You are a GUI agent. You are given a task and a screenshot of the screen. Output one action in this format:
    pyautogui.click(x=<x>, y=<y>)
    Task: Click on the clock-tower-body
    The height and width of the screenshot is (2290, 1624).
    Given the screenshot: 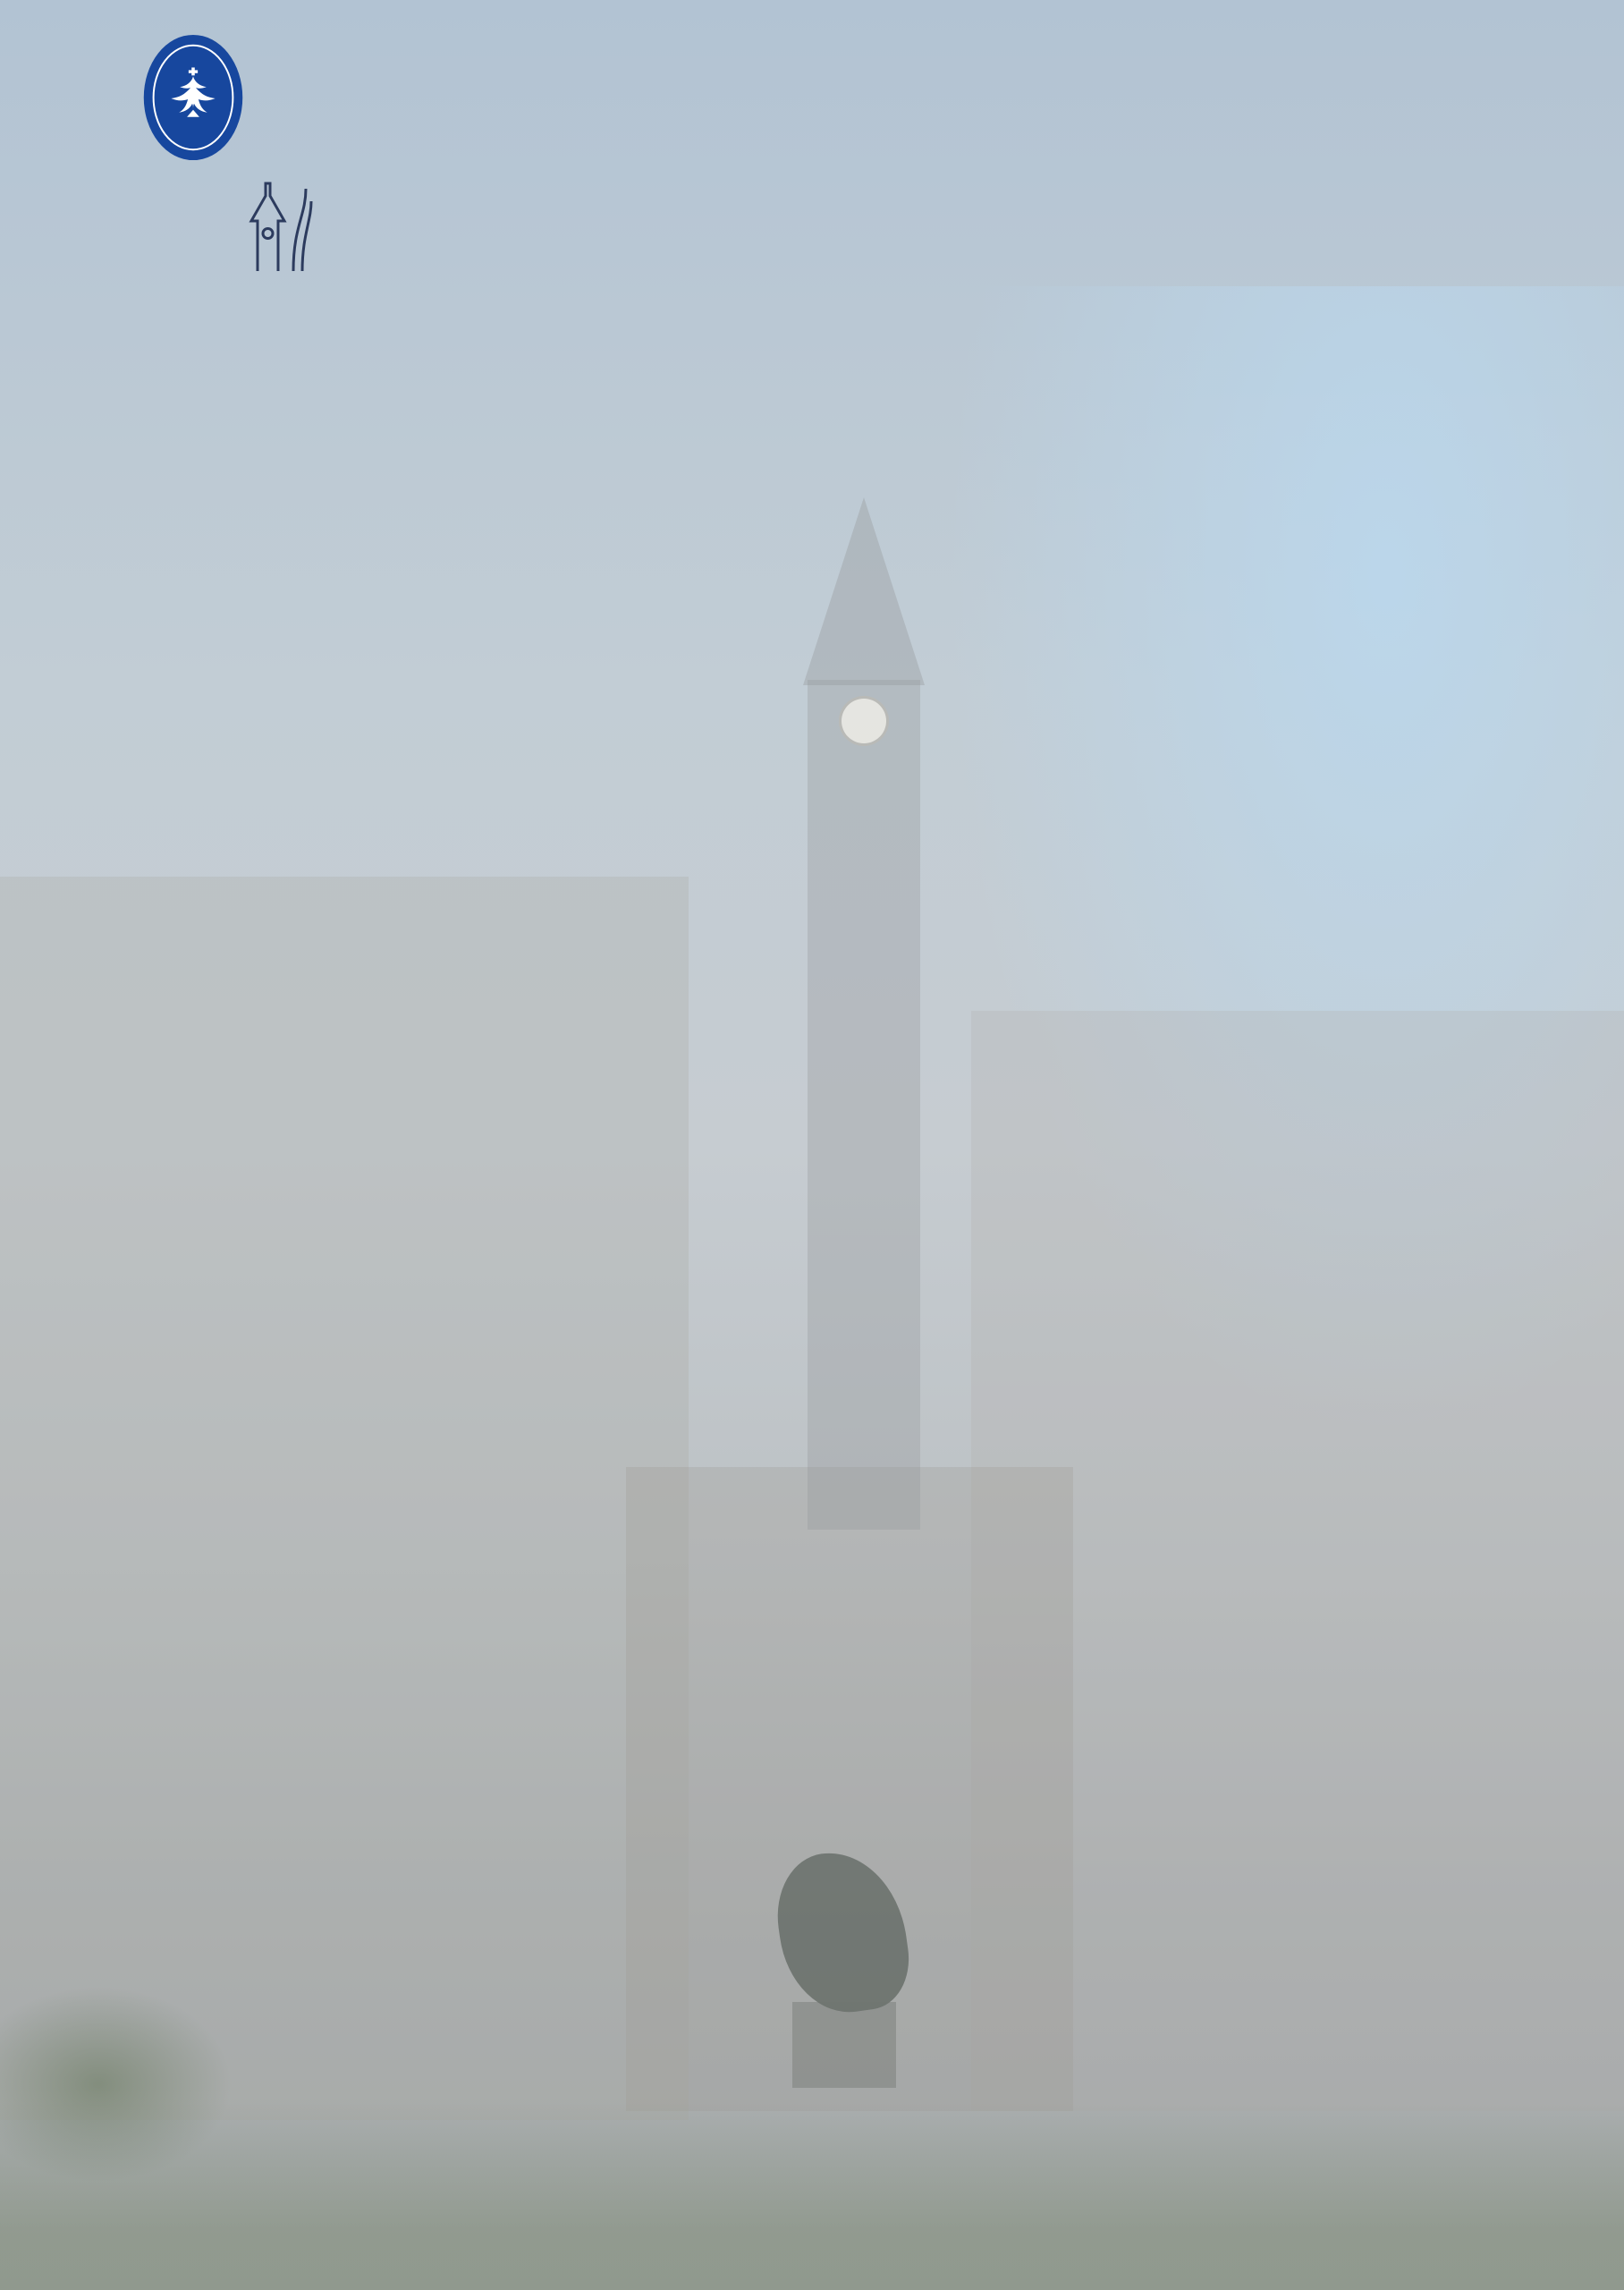 What is the action you would take?
    pyautogui.click(x=864, y=1105)
    